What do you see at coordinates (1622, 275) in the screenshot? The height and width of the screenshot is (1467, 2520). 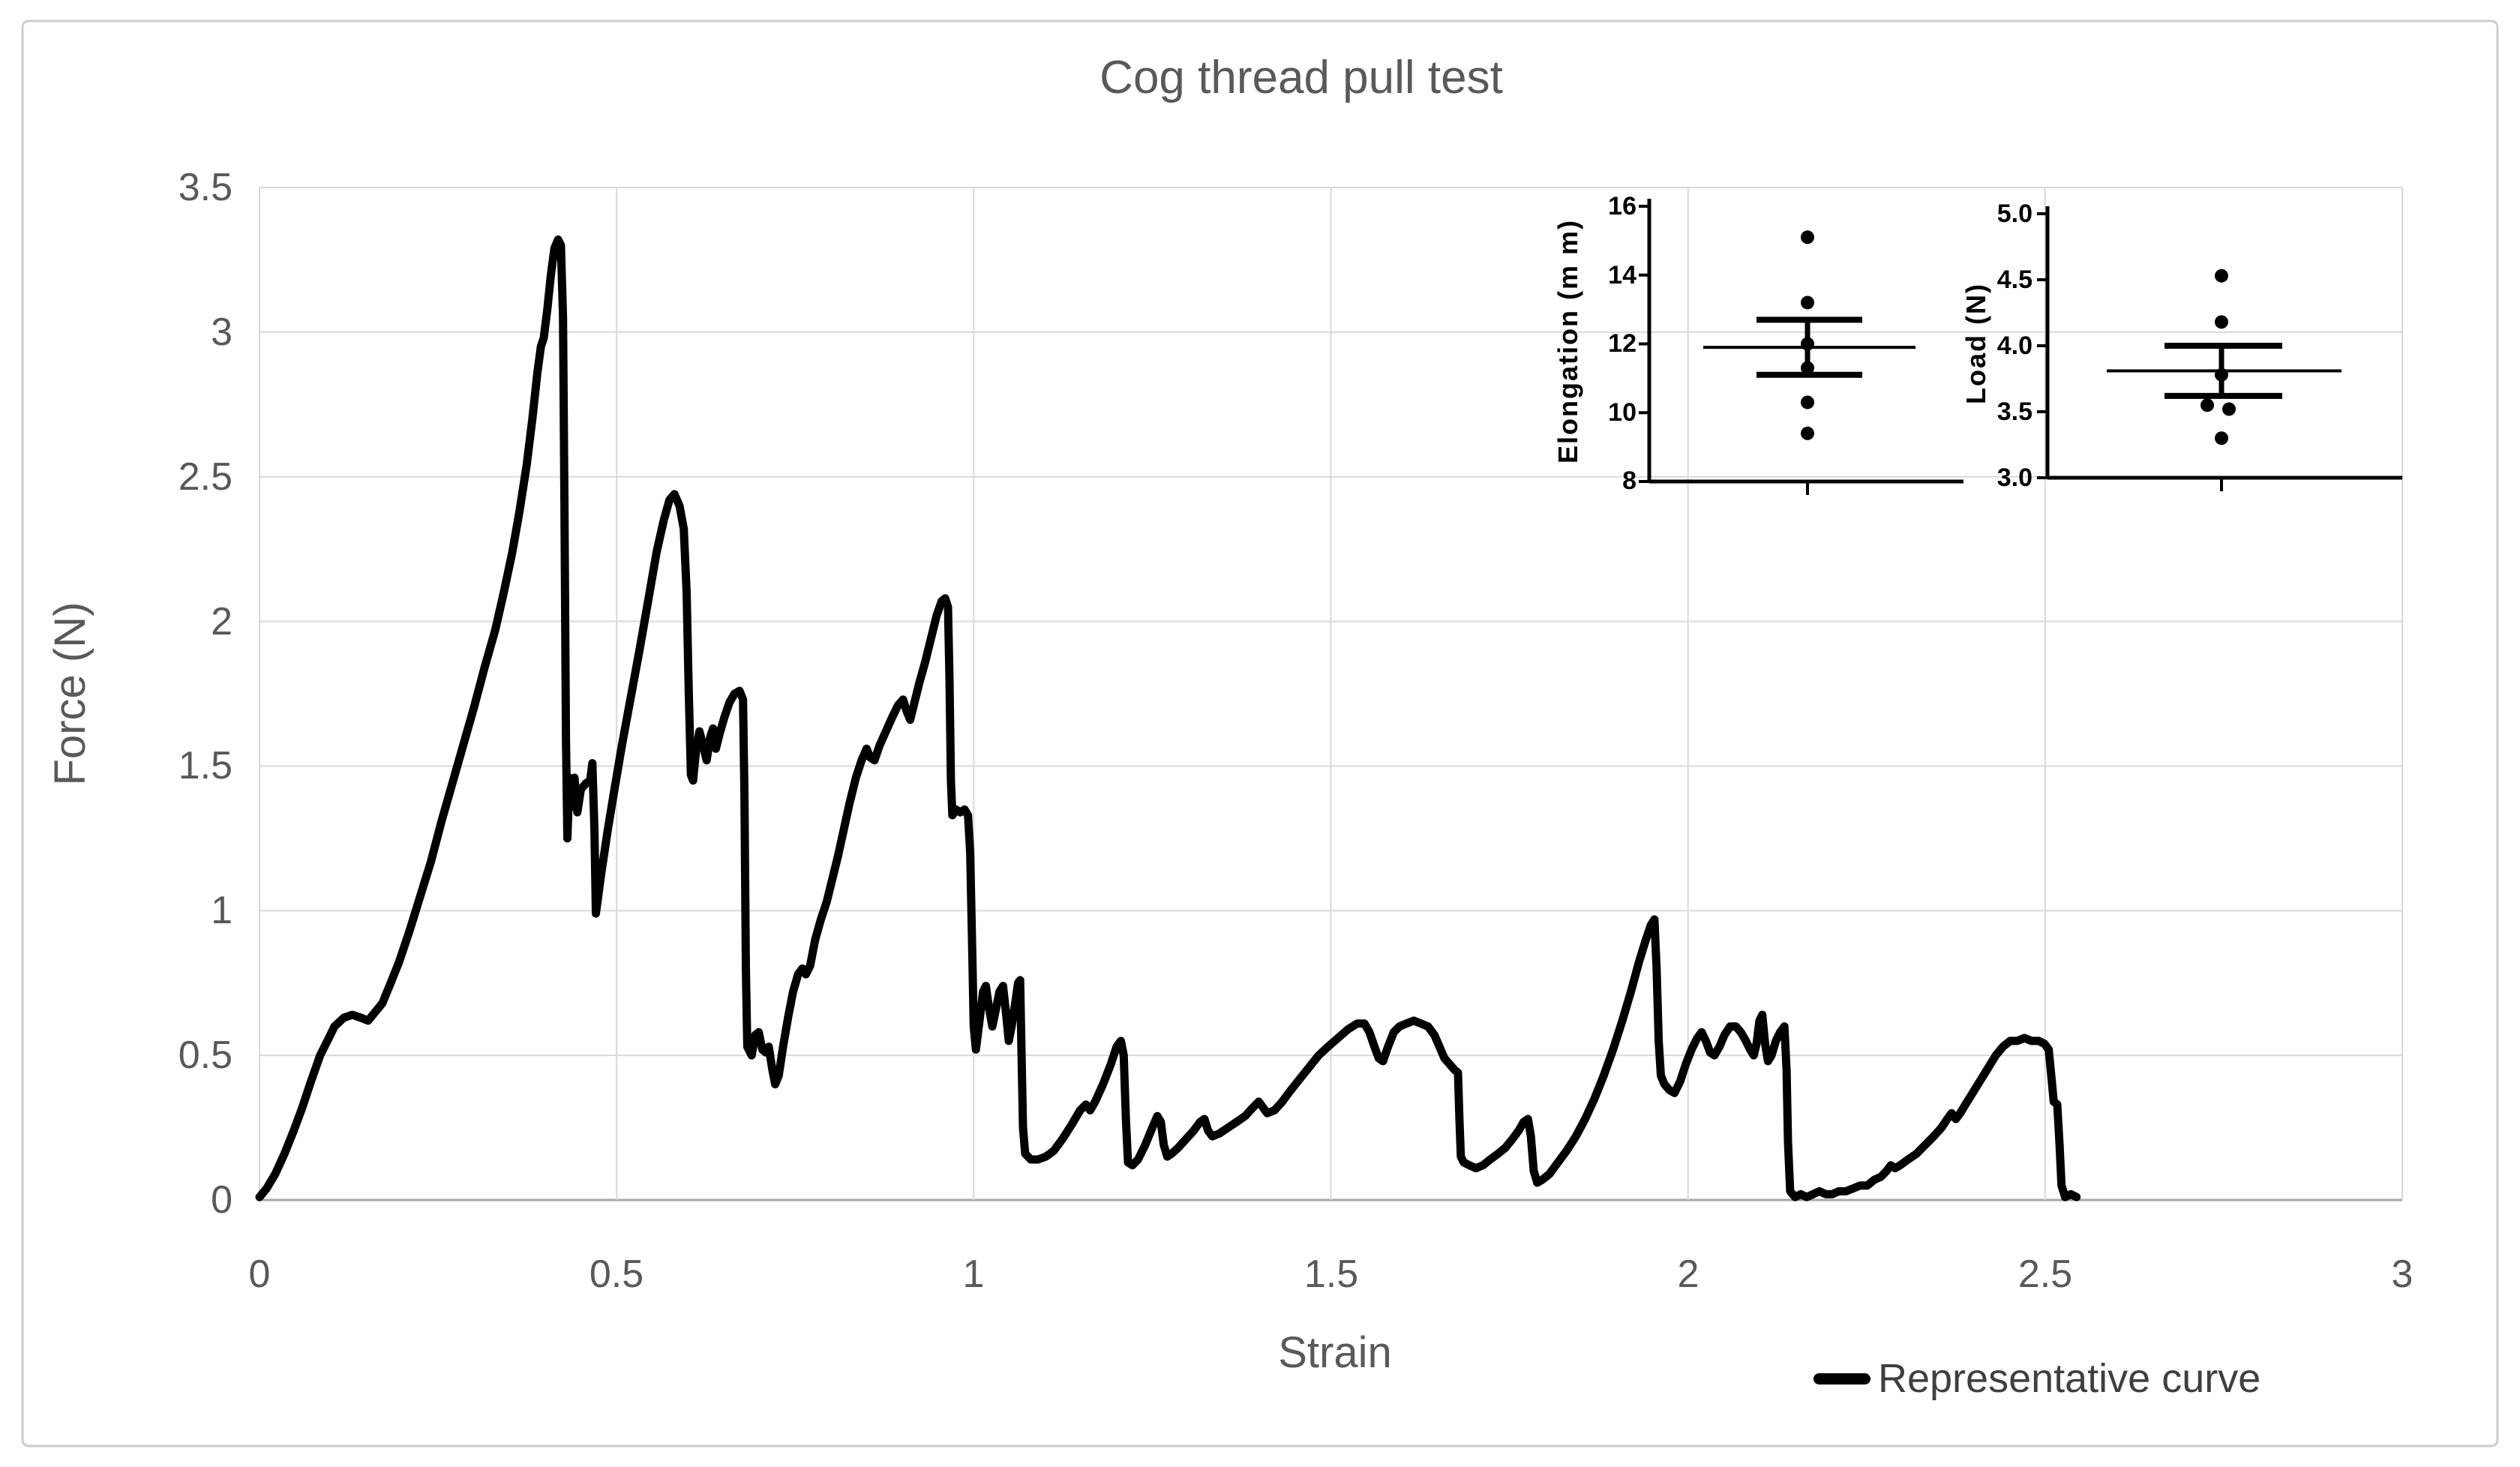 I see `elongation-tick-label: 14` at bounding box center [1622, 275].